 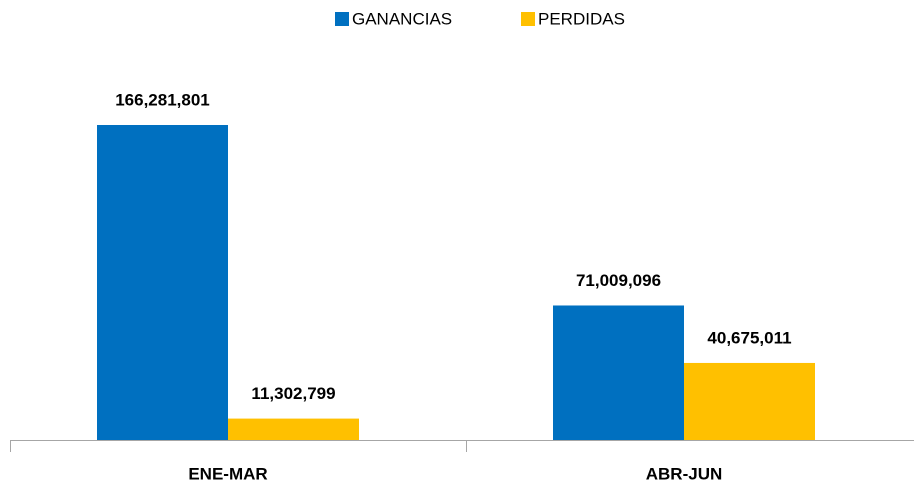 What do you see at coordinates (581, 18) in the screenshot?
I see `legend-label: PERDIDAS` at bounding box center [581, 18].